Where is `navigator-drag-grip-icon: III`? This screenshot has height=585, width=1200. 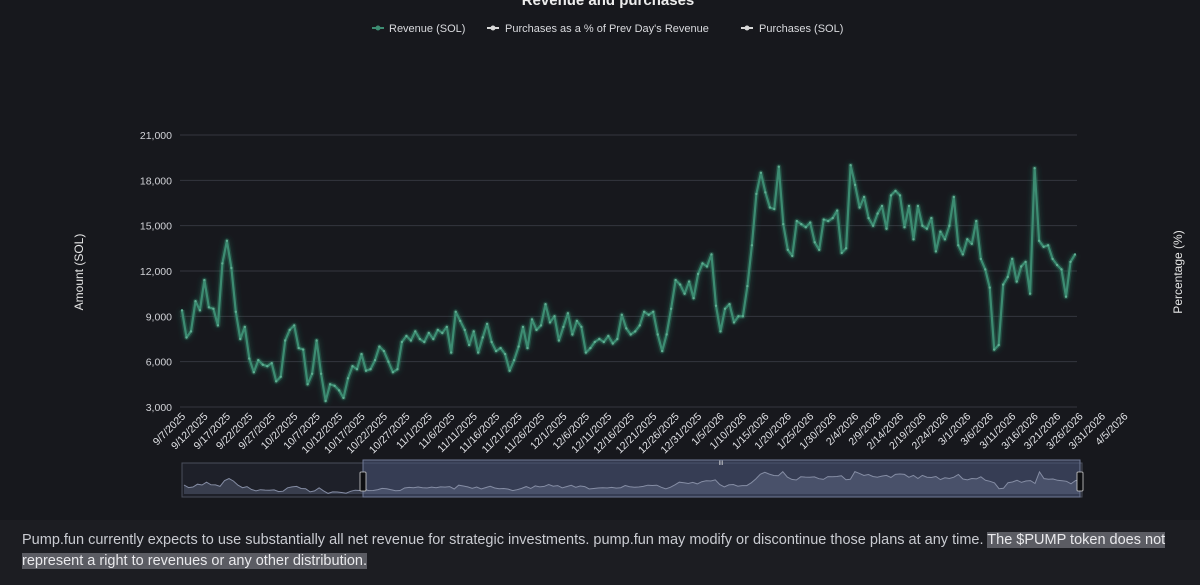 navigator-drag-grip-icon: III is located at coordinates (720, 464).